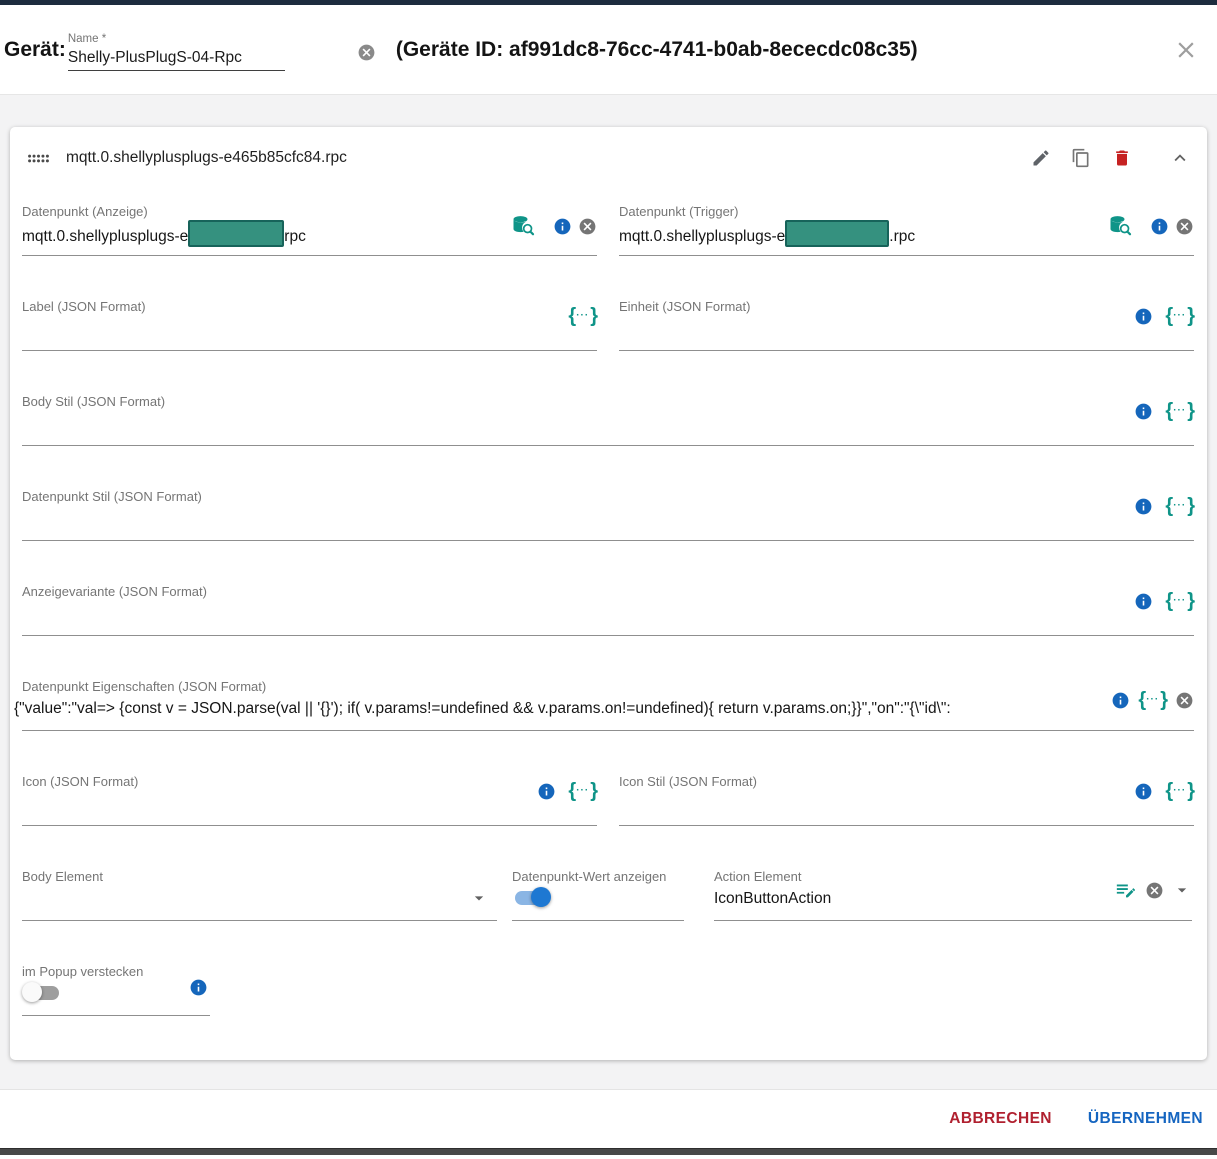 This screenshot has height=1159, width=1217. What do you see at coordinates (1186, 50) in the screenshot?
I see `dialog-close-icon` at bounding box center [1186, 50].